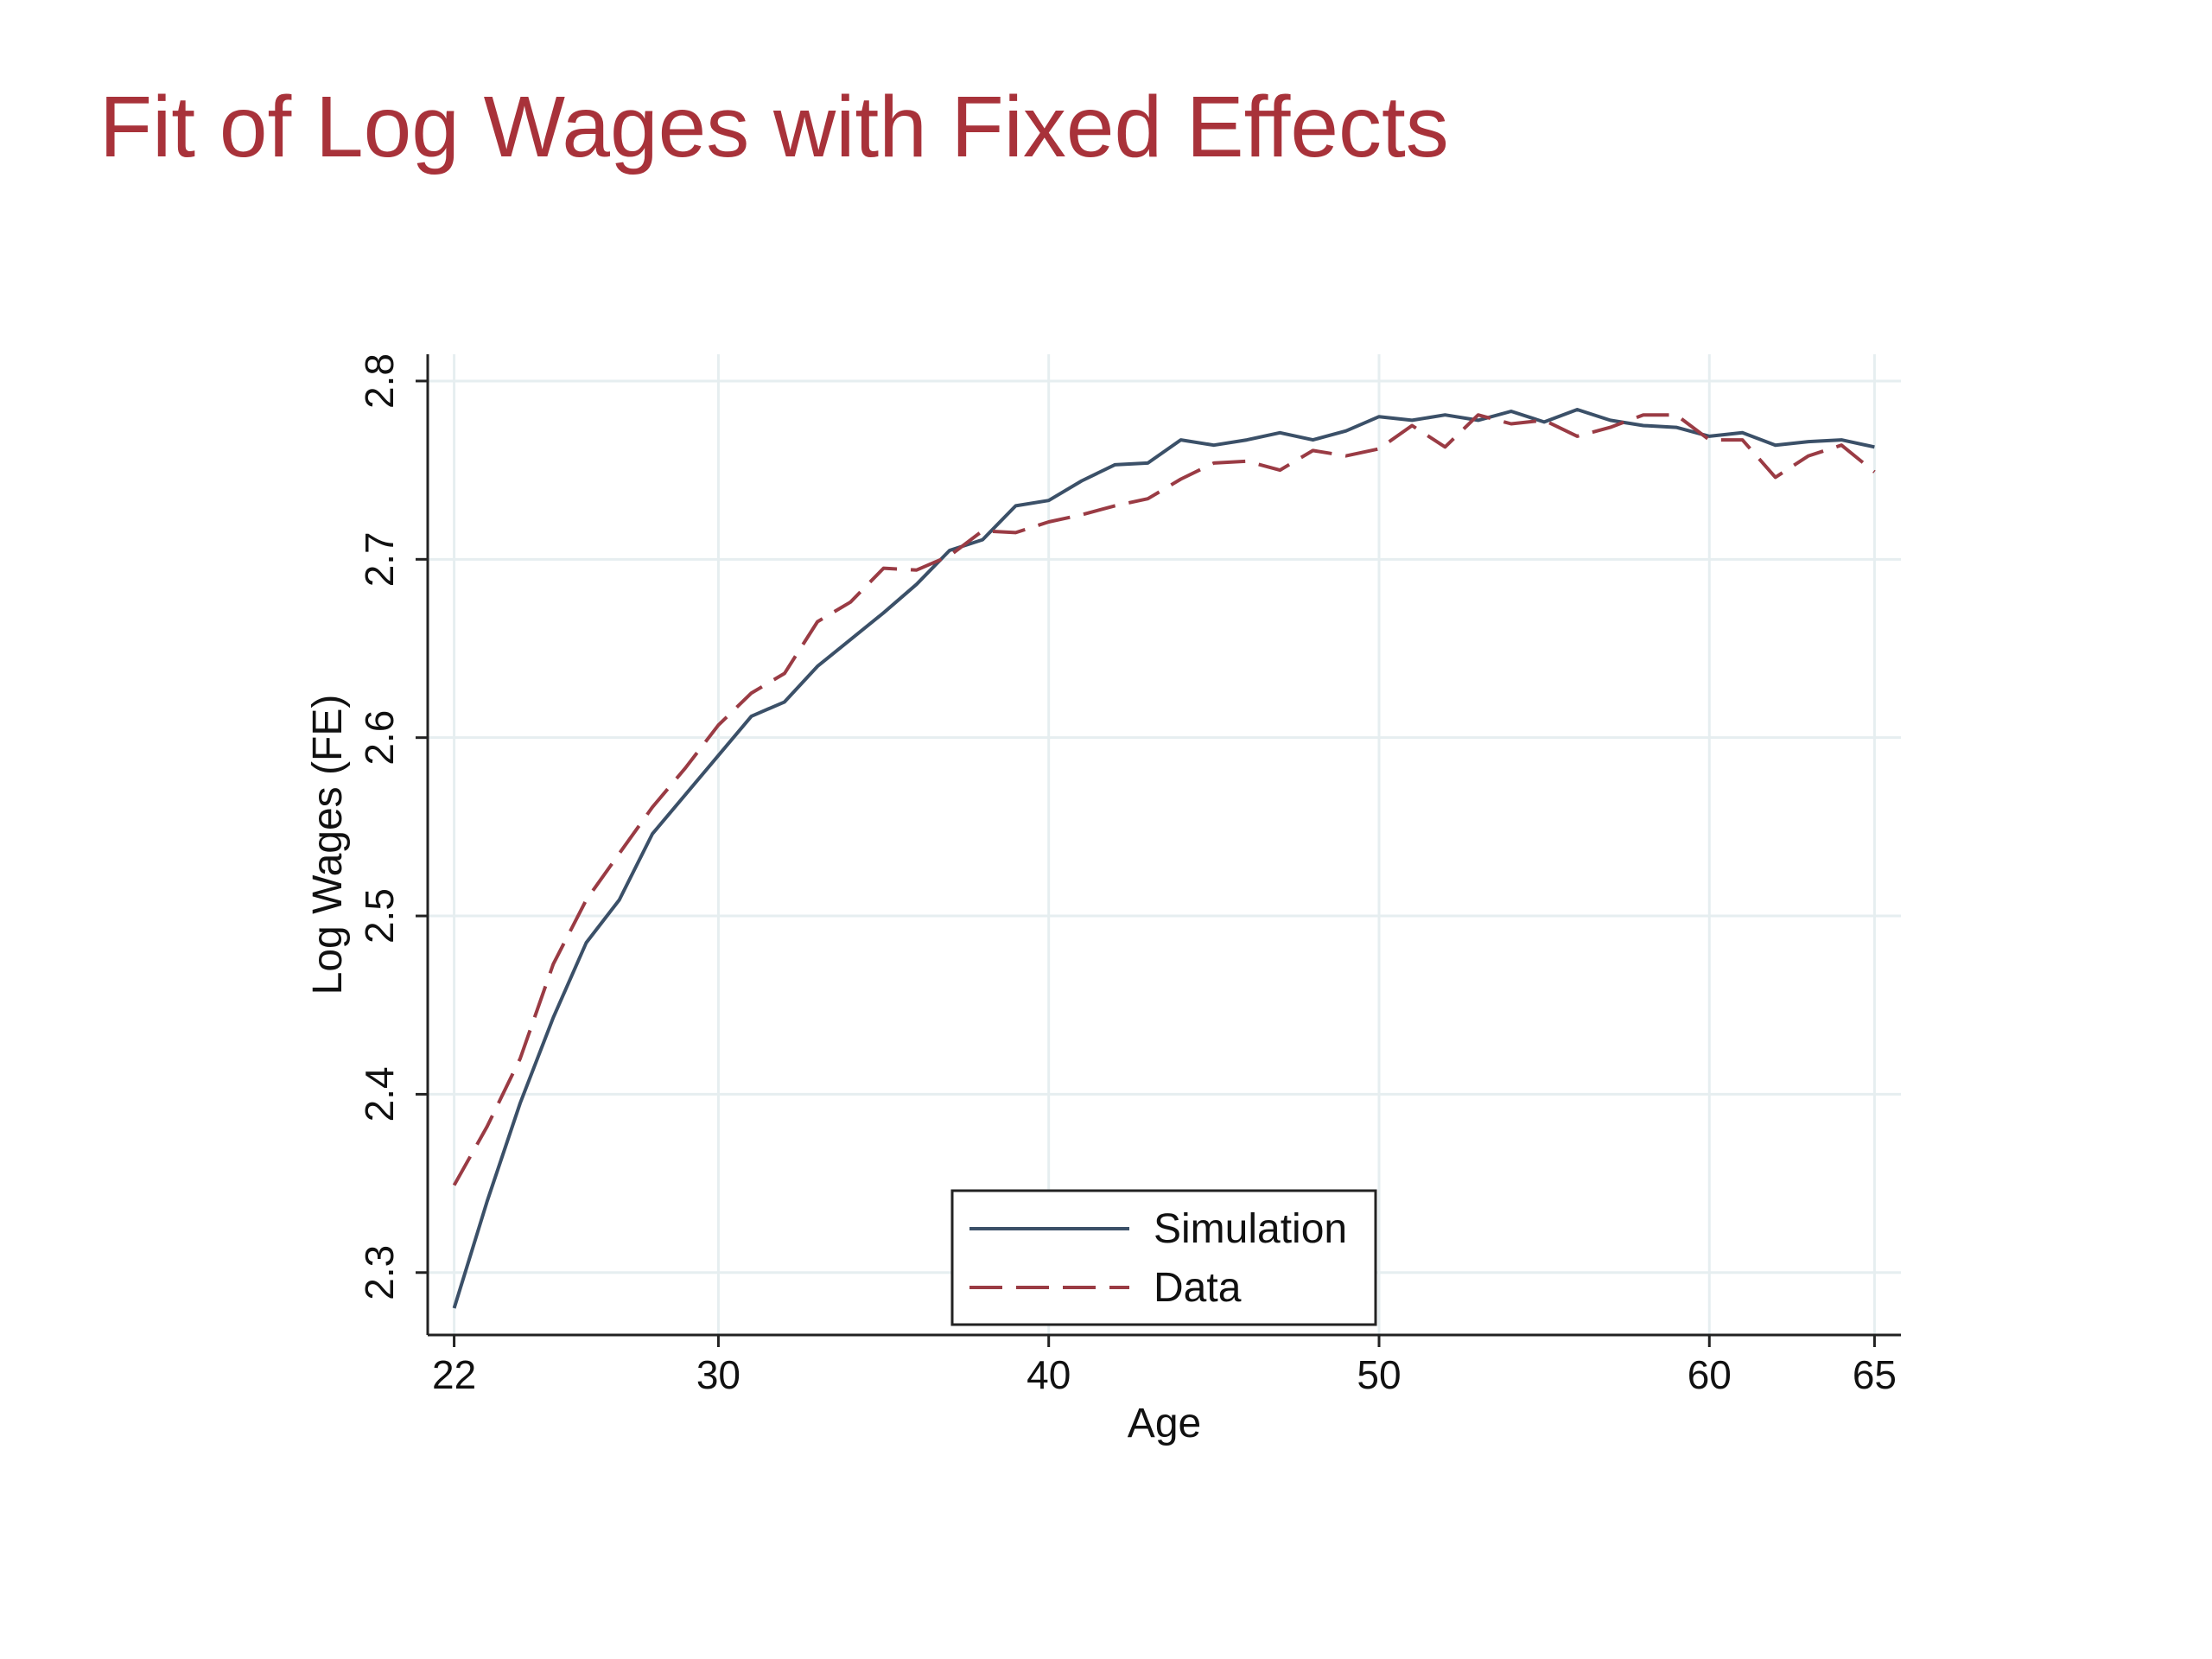 This screenshot has height=1659, width=2212. What do you see at coordinates (774, 127) in the screenshot?
I see `page-title: Fit of Log Wages with Fixed Effects` at bounding box center [774, 127].